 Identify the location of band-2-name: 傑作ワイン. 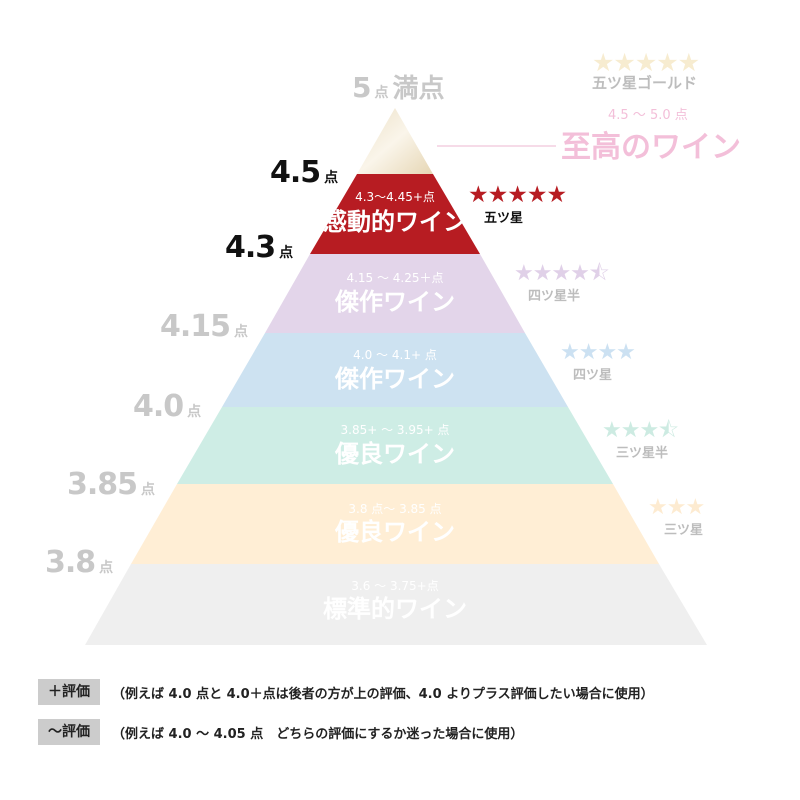
(395, 302).